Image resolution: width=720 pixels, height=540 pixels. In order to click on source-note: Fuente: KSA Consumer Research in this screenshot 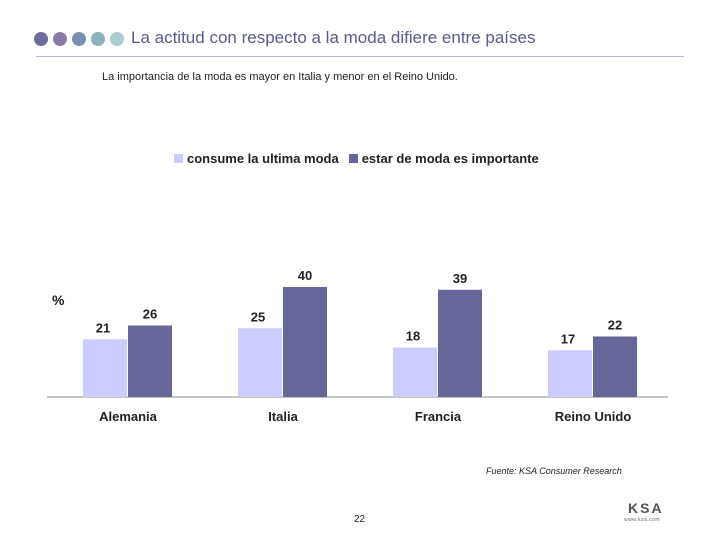, I will do `click(554, 471)`.